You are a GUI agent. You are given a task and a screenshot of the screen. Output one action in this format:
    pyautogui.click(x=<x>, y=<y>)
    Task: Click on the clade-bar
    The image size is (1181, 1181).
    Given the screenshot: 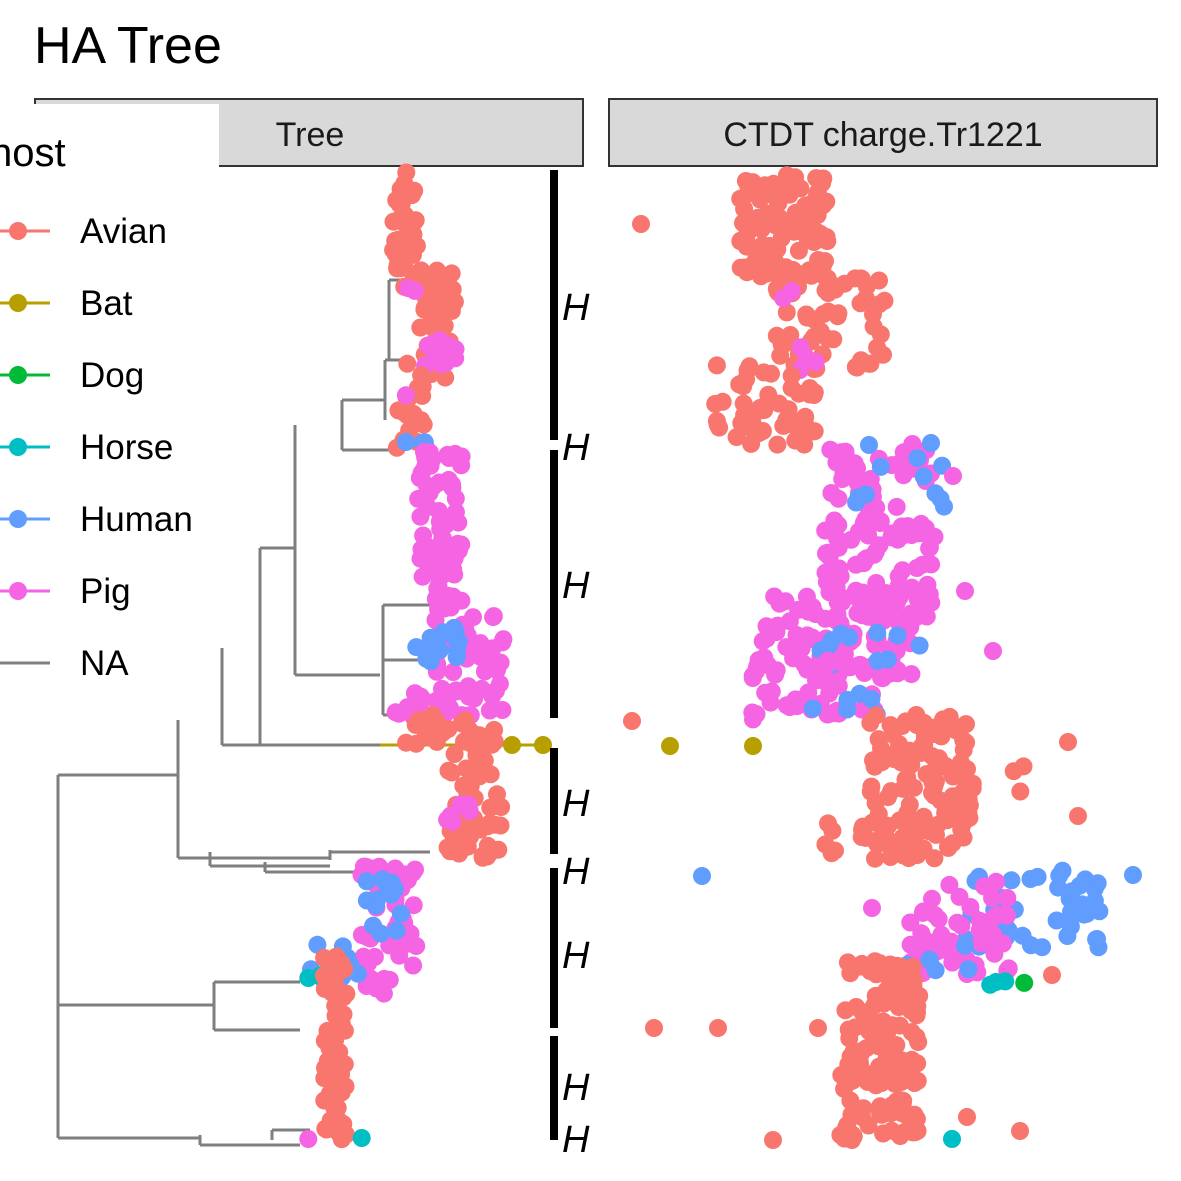 What is the action you would take?
    pyautogui.click(x=554, y=801)
    